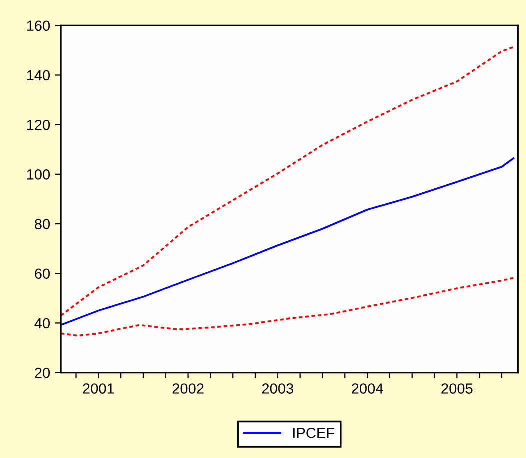  What do you see at coordinates (42, 373) in the screenshot?
I see `y-tick-label: 20` at bounding box center [42, 373].